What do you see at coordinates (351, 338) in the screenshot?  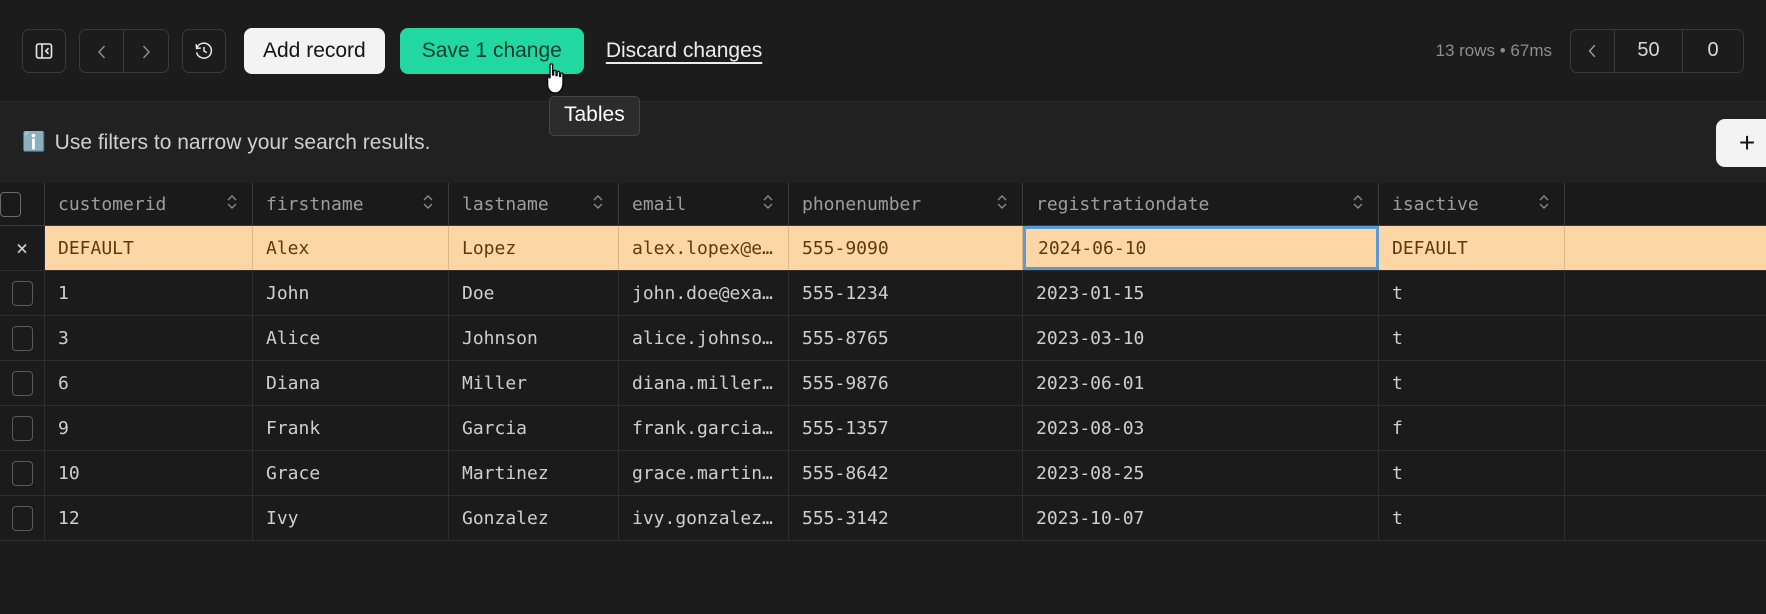 I see `cell-firstname: Alice` at bounding box center [351, 338].